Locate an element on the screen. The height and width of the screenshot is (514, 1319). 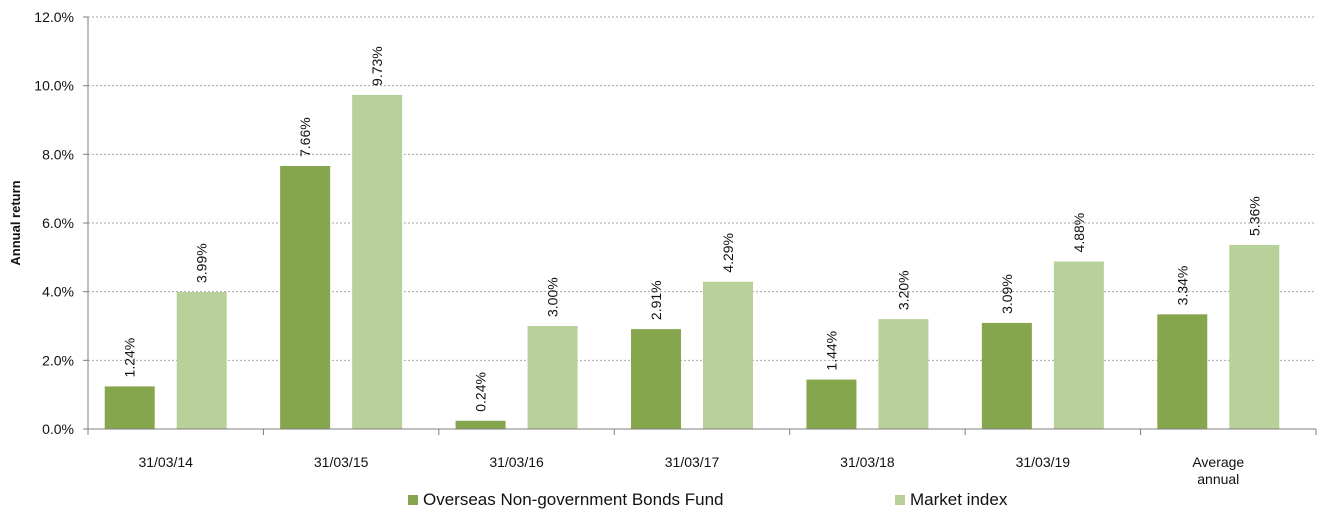
x-tick-label-line: 31/03/18 is located at coordinates (867, 462).